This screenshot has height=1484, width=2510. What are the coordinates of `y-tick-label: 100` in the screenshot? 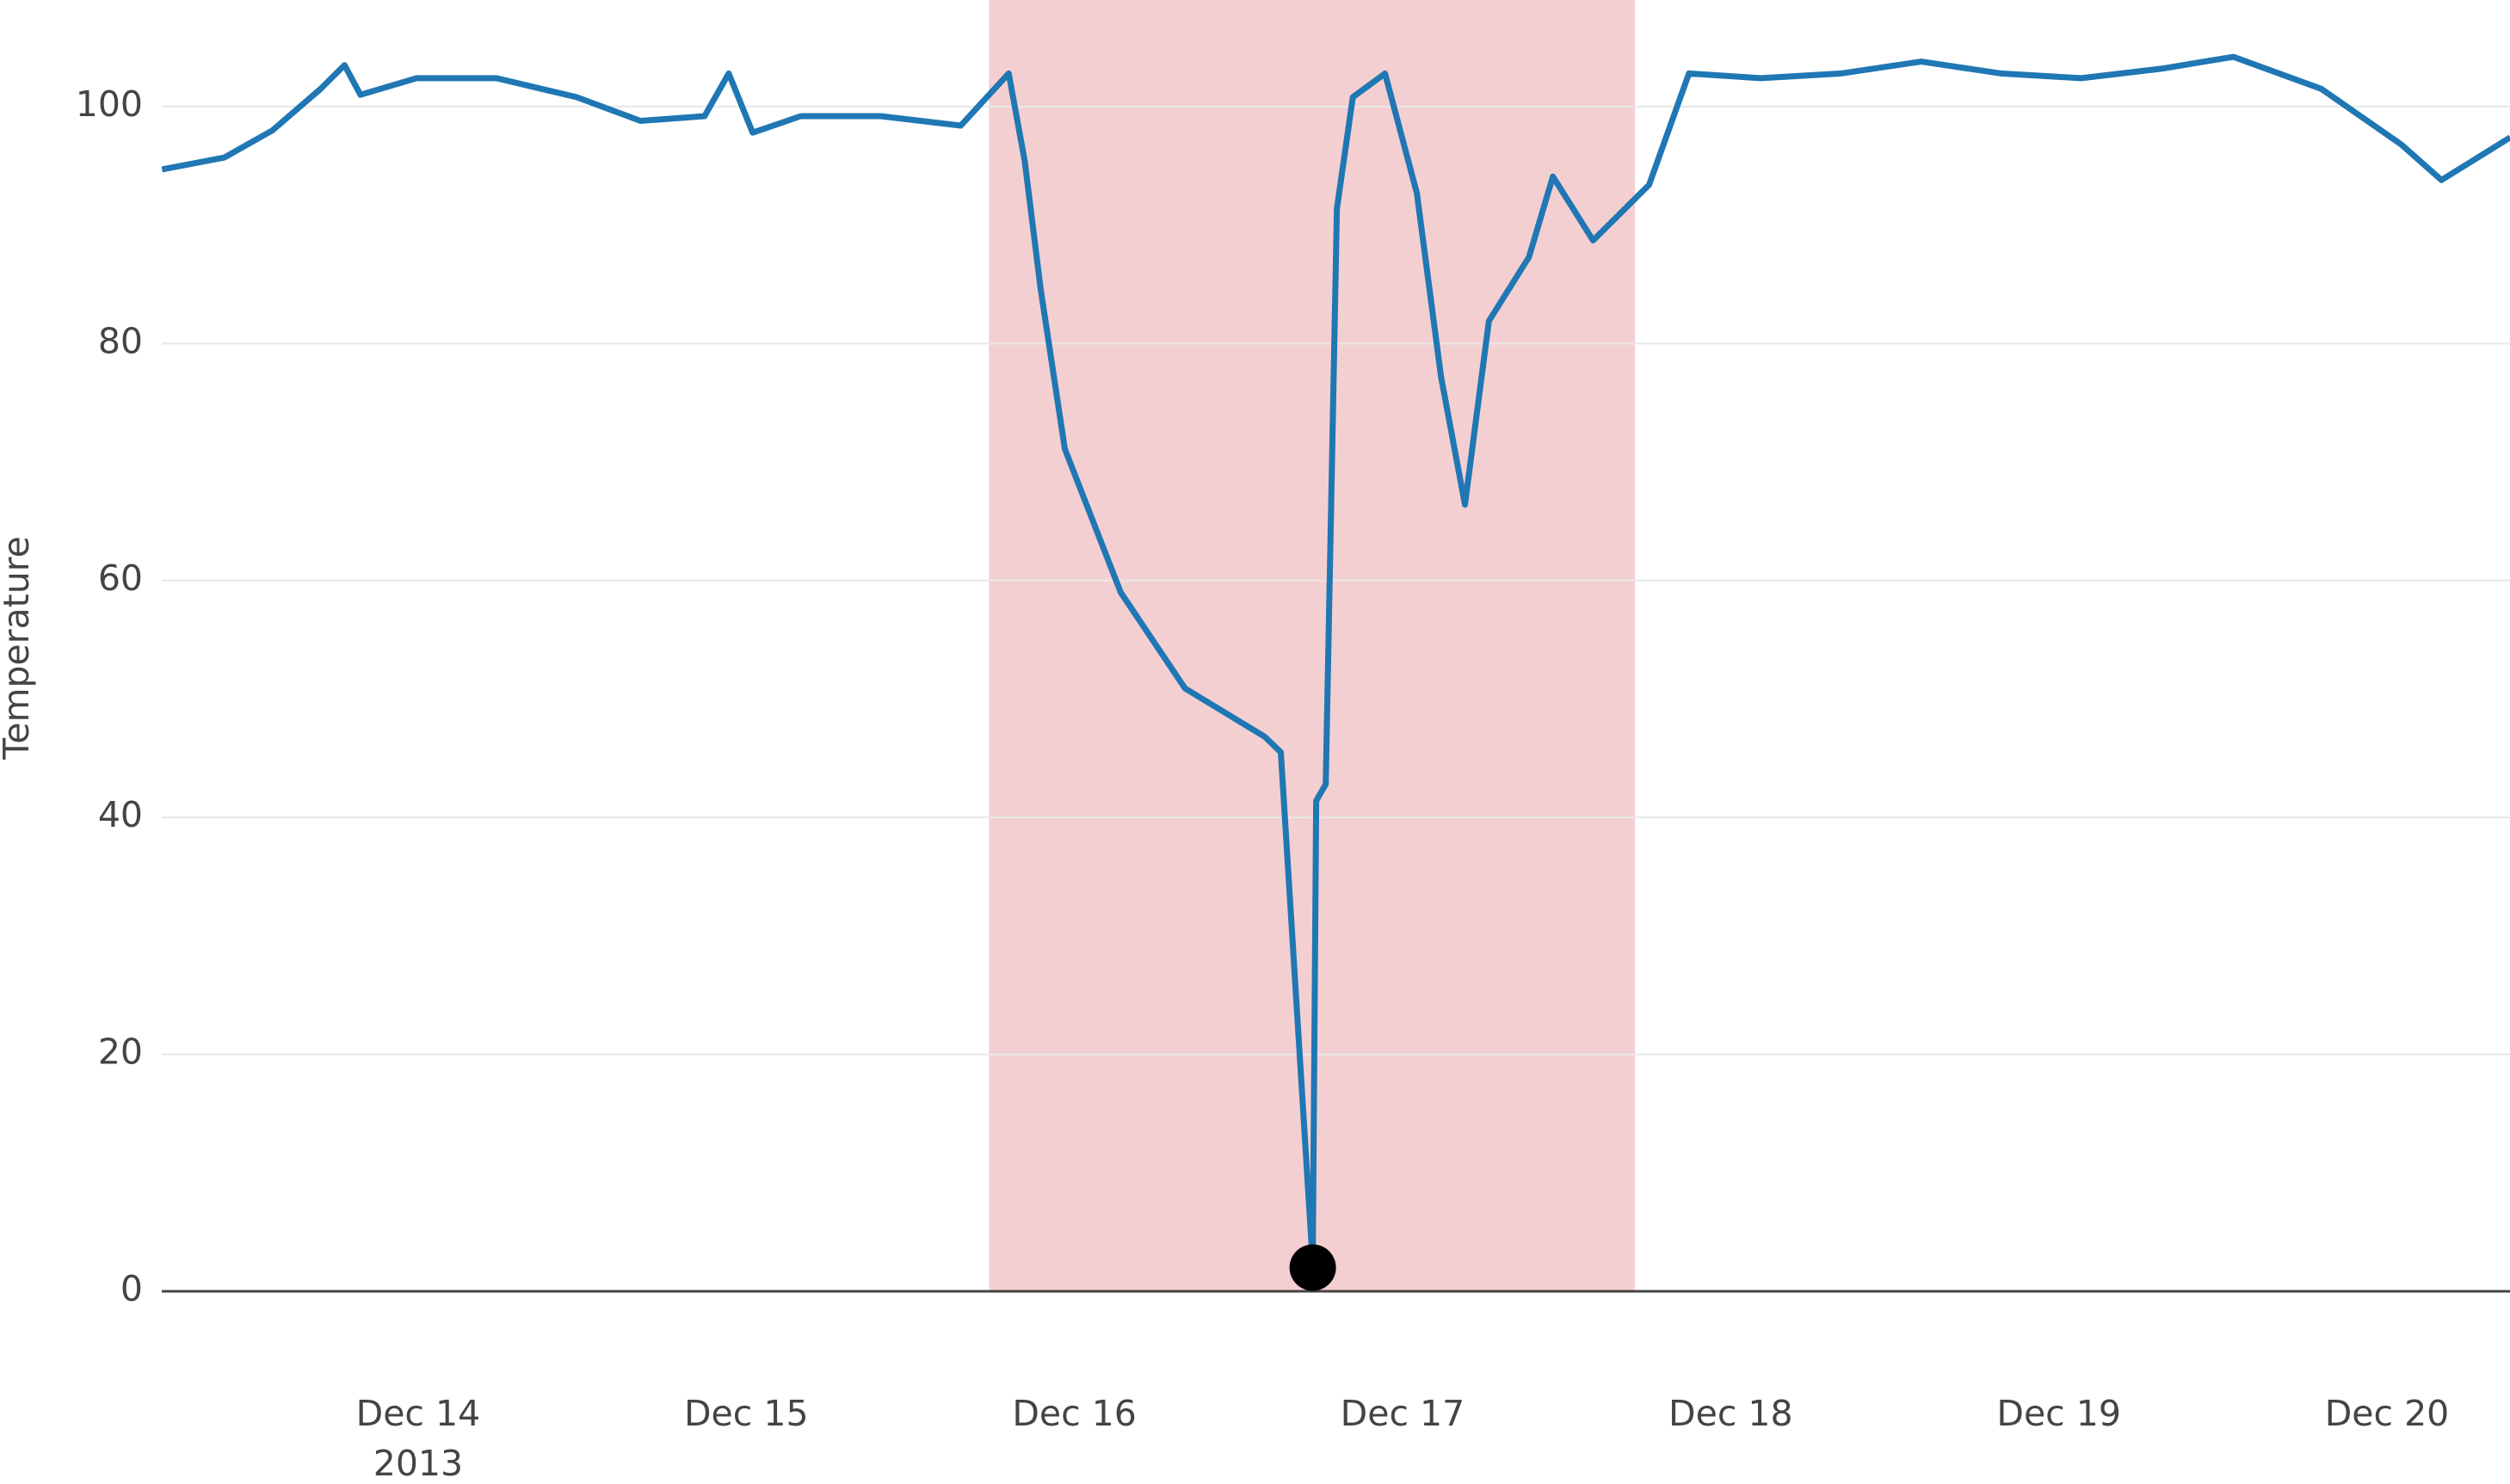 It's located at (109, 104).